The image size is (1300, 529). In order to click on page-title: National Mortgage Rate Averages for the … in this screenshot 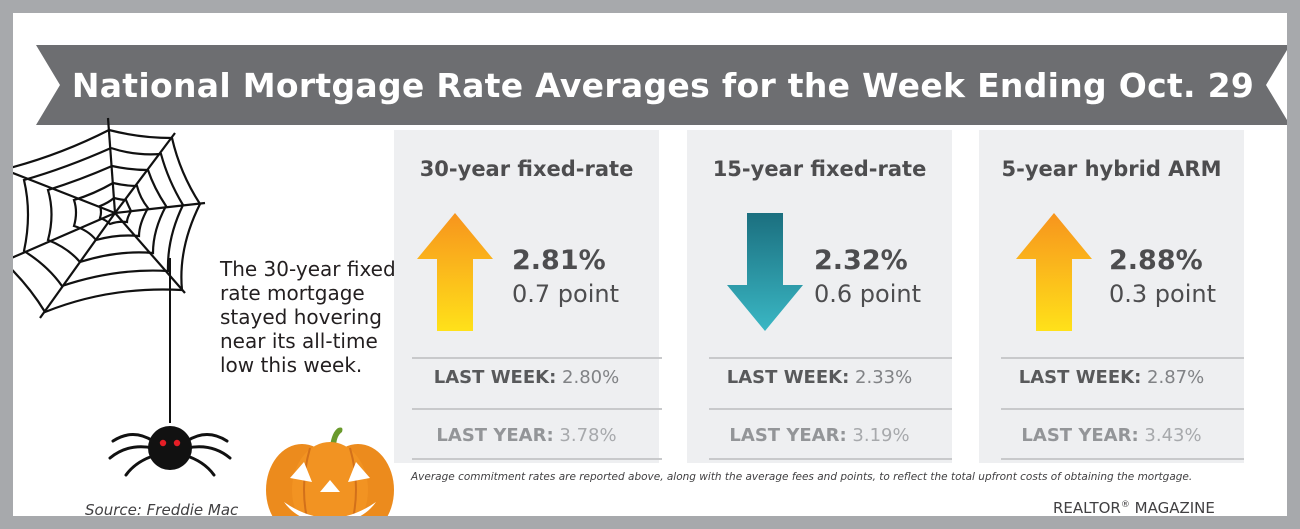, I will do `click(663, 85)`.